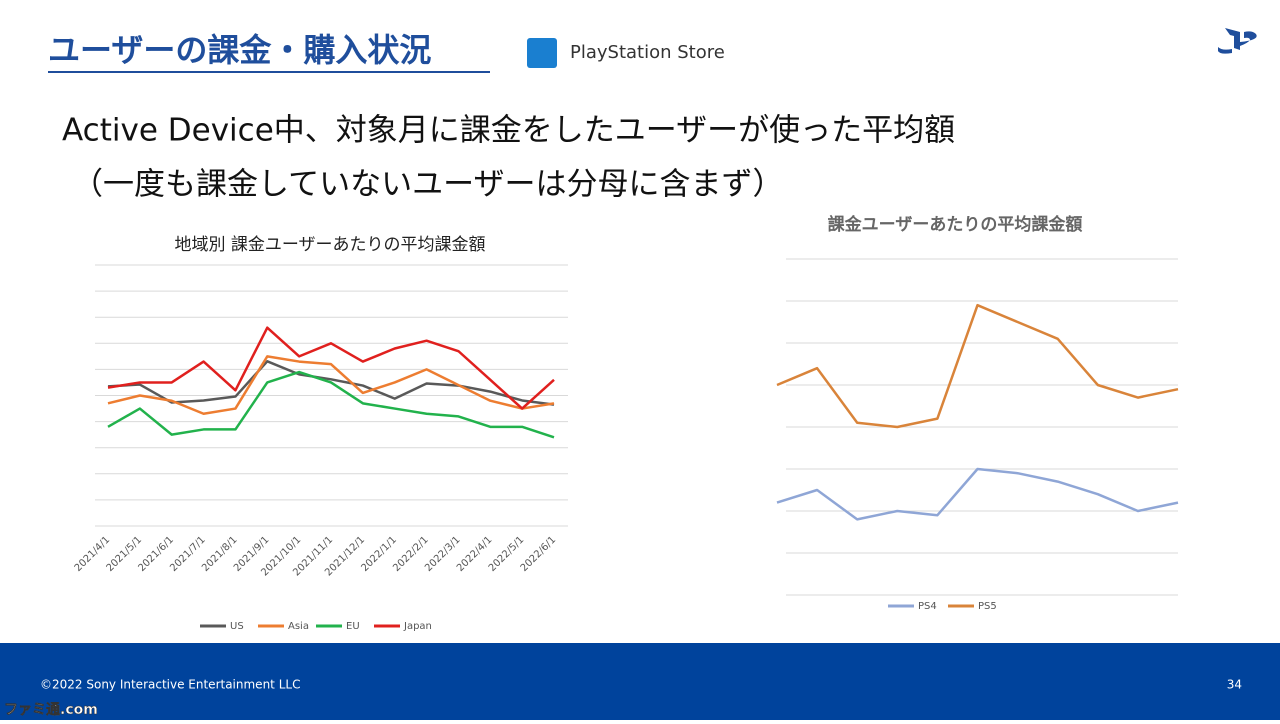  Describe the element at coordinates (927, 606) in the screenshot. I see `legend-label: PS4` at that location.